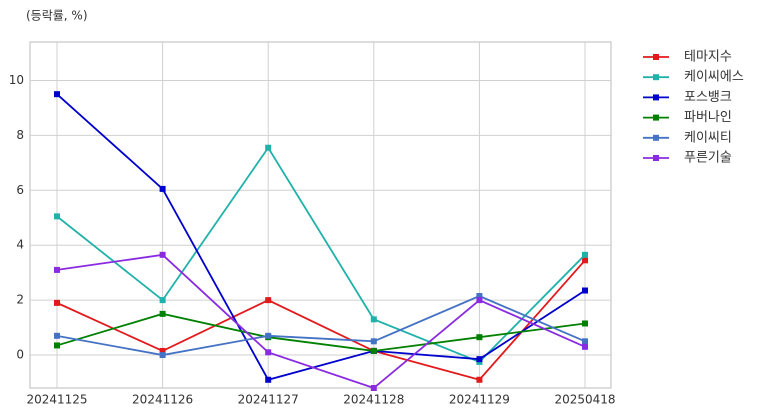 The image size is (768, 416). I want to click on x-tick-label: 20241129, so click(479, 400).